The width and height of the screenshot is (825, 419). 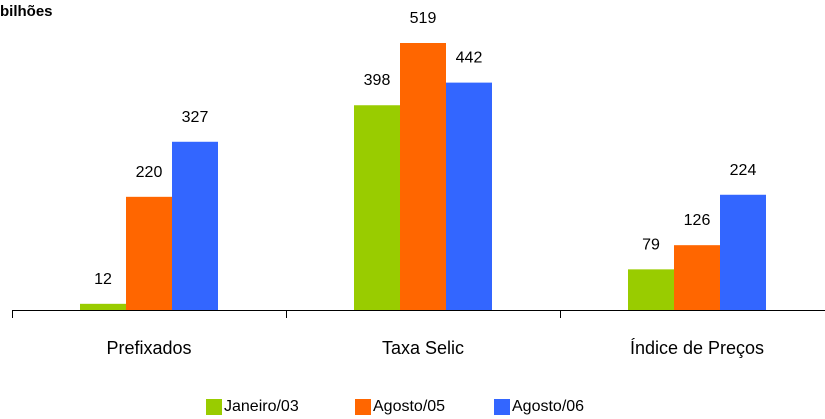 I want to click on data-label-janeiro-03-taxa-selic: 398, so click(x=377, y=80).